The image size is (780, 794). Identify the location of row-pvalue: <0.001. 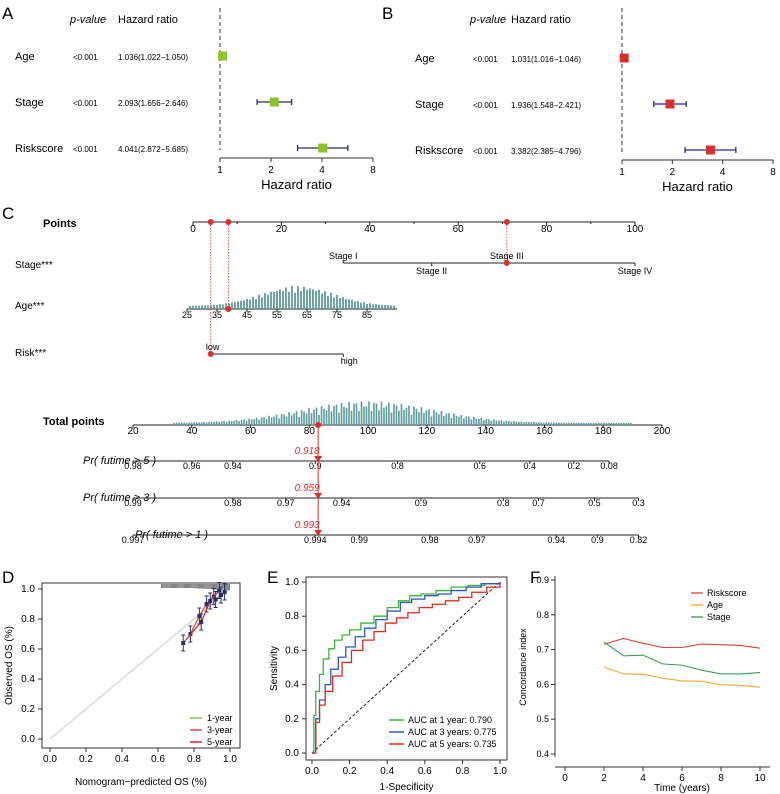
(485, 59).